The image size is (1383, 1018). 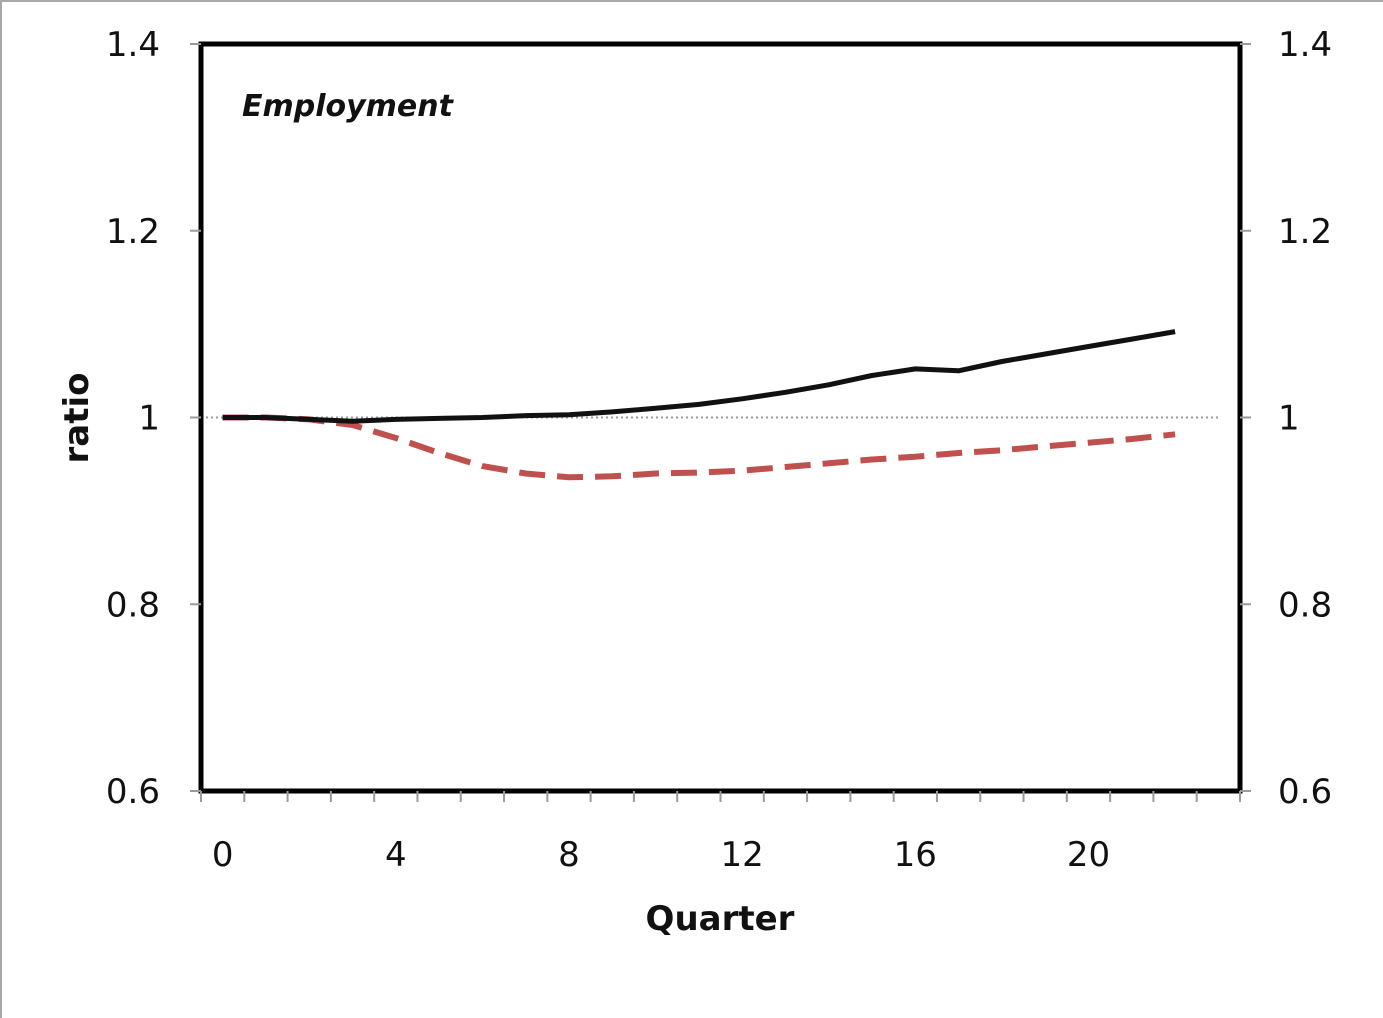 What do you see at coordinates (133, 792) in the screenshot?
I see `y-tick-label-left: 0.6` at bounding box center [133, 792].